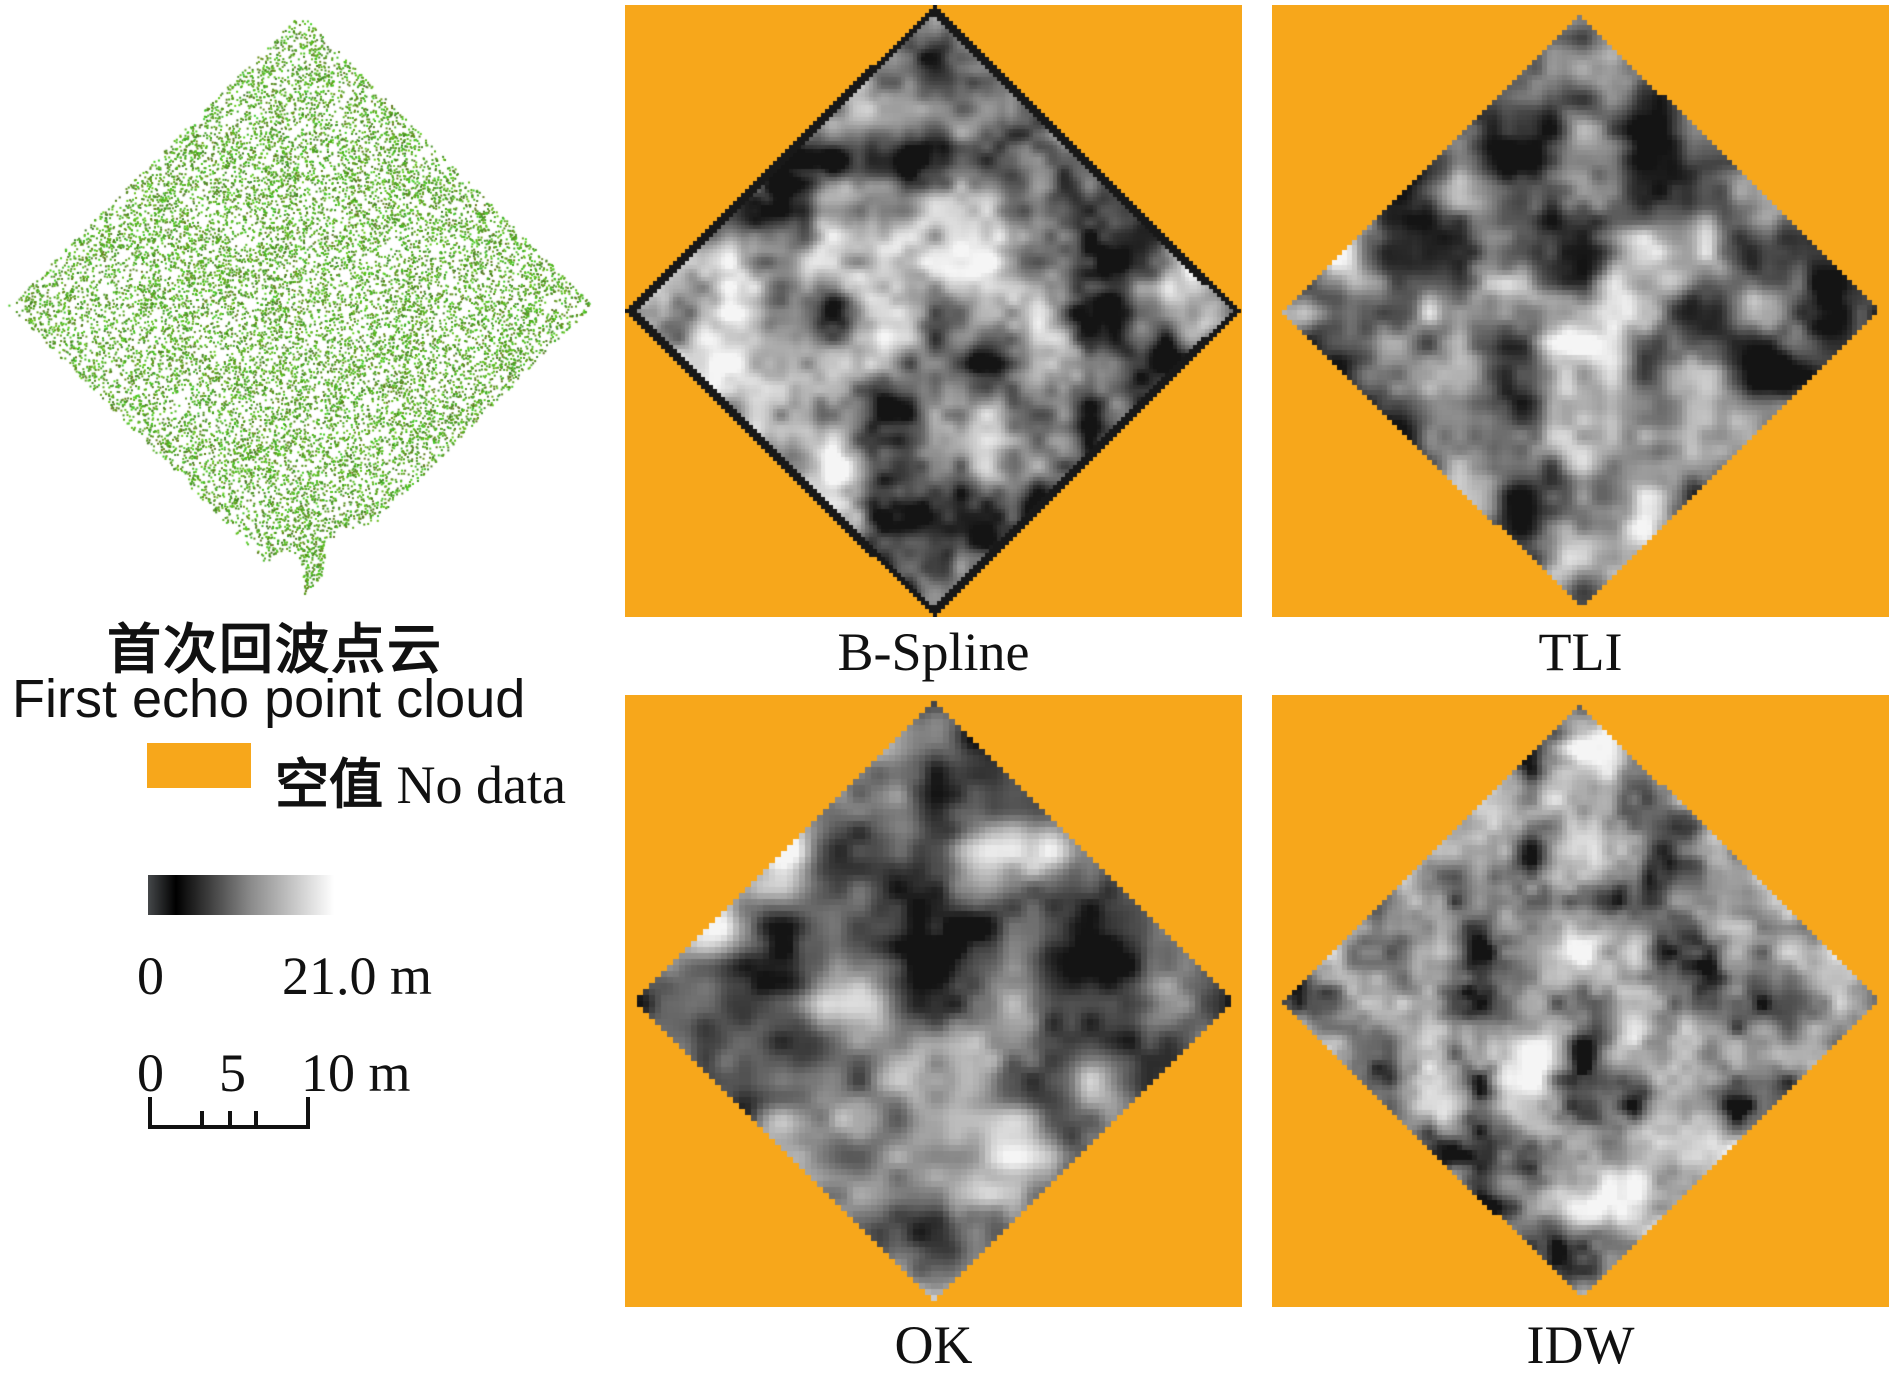  I want to click on nodata-label-en: No data, so click(481, 785).